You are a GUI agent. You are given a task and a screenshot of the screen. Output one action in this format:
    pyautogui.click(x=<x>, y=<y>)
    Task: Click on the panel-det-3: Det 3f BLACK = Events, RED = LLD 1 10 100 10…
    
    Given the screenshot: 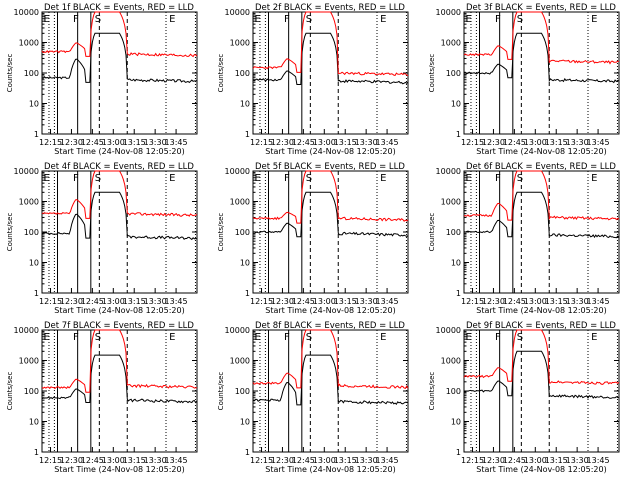 What is the action you would take?
    pyautogui.click(x=524, y=79)
    